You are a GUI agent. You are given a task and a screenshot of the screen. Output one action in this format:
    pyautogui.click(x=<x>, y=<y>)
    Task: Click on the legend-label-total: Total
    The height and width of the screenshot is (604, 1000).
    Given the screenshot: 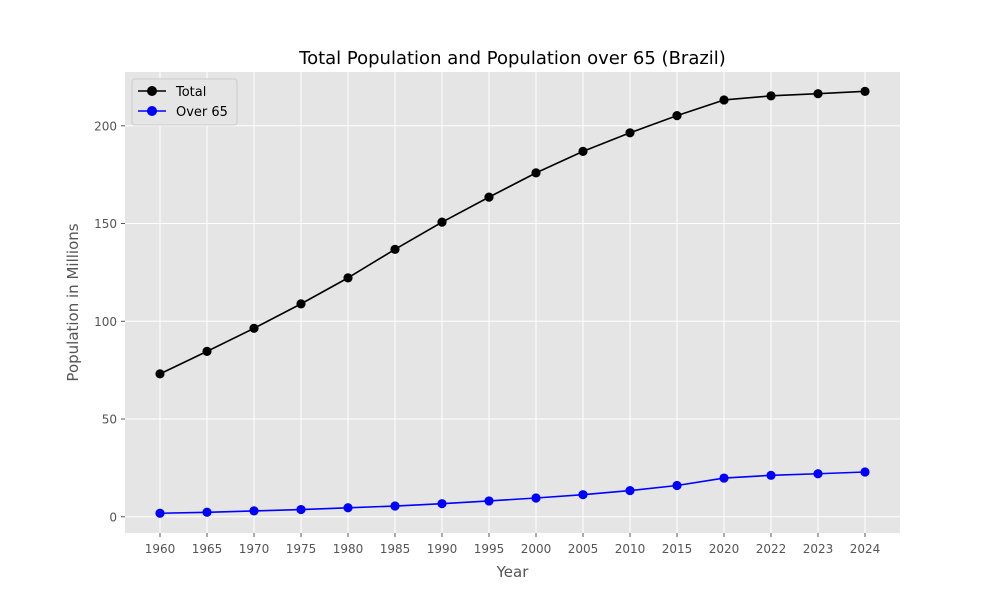 What is the action you would take?
    pyautogui.click(x=190, y=92)
    